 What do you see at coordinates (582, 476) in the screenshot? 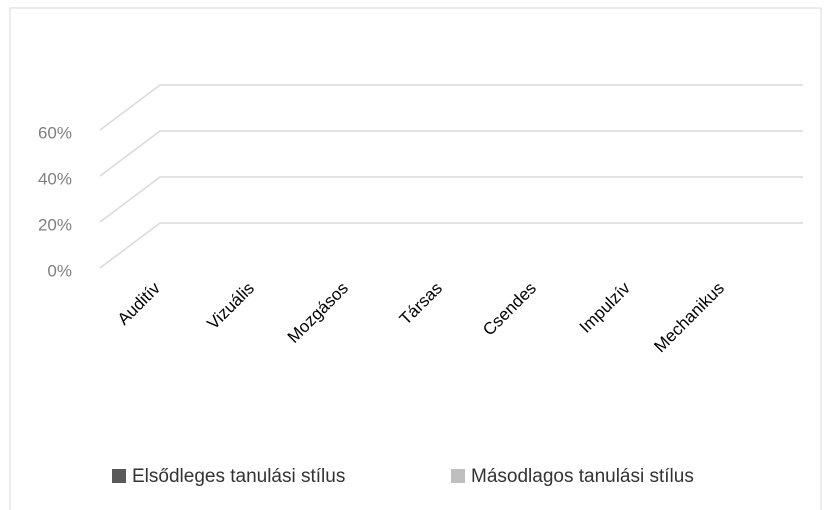
I see `legend-label: Másodlagos tanulási stílus` at bounding box center [582, 476].